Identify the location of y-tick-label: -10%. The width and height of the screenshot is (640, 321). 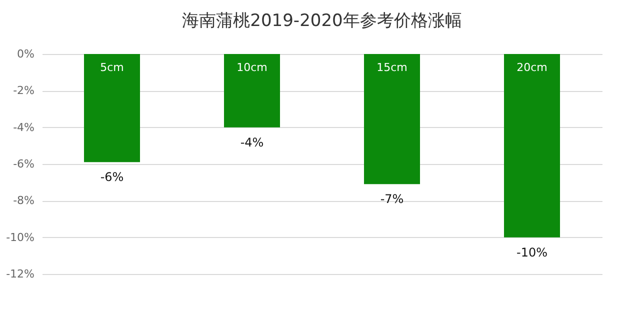
(20, 237).